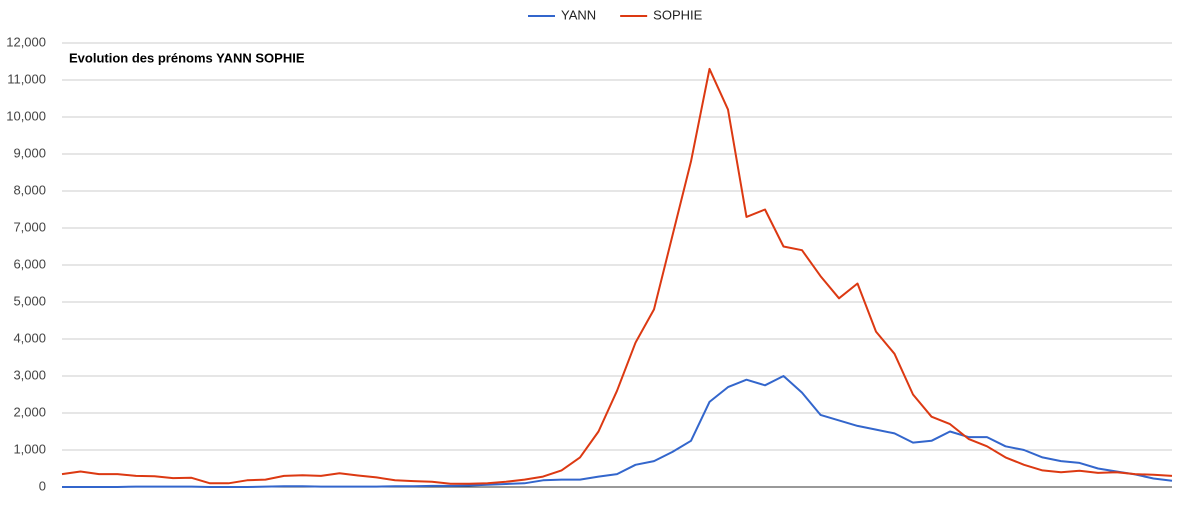 The height and width of the screenshot is (513, 1200). I want to click on y-tick-label: 2,000, so click(29, 411).